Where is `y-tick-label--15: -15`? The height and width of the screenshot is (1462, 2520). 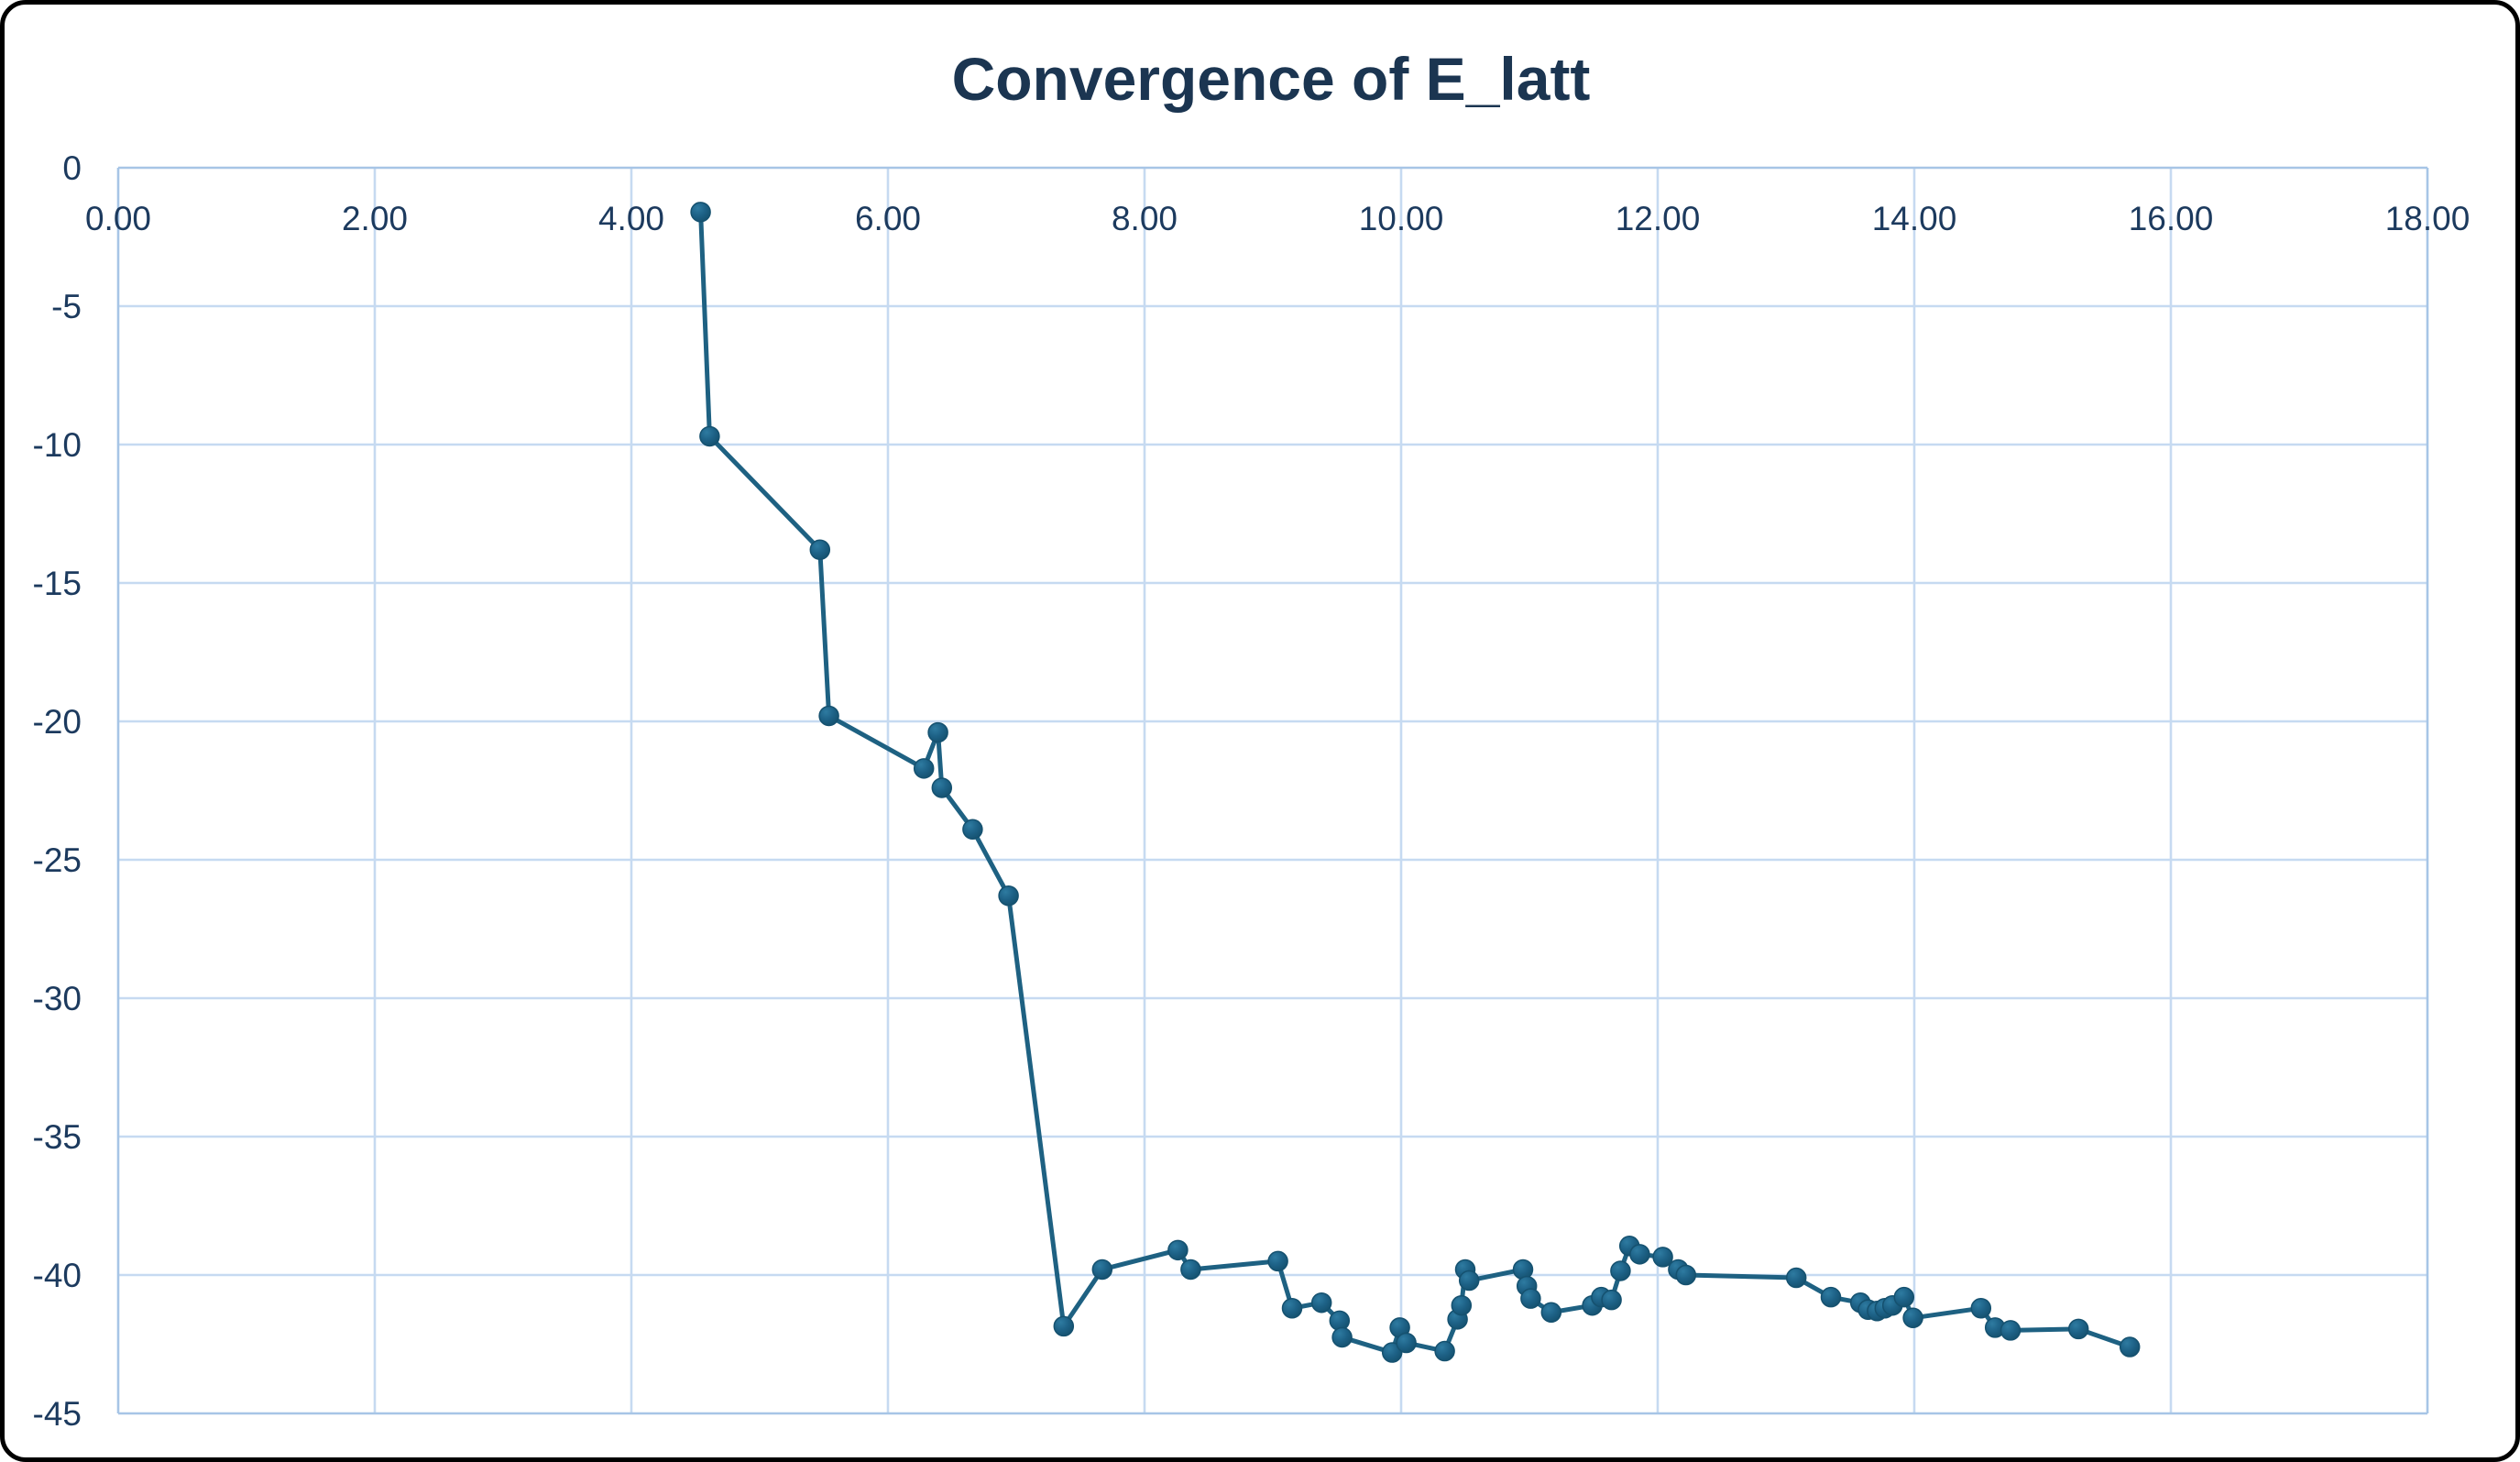 y-tick-label--15: -15 is located at coordinates (57, 583).